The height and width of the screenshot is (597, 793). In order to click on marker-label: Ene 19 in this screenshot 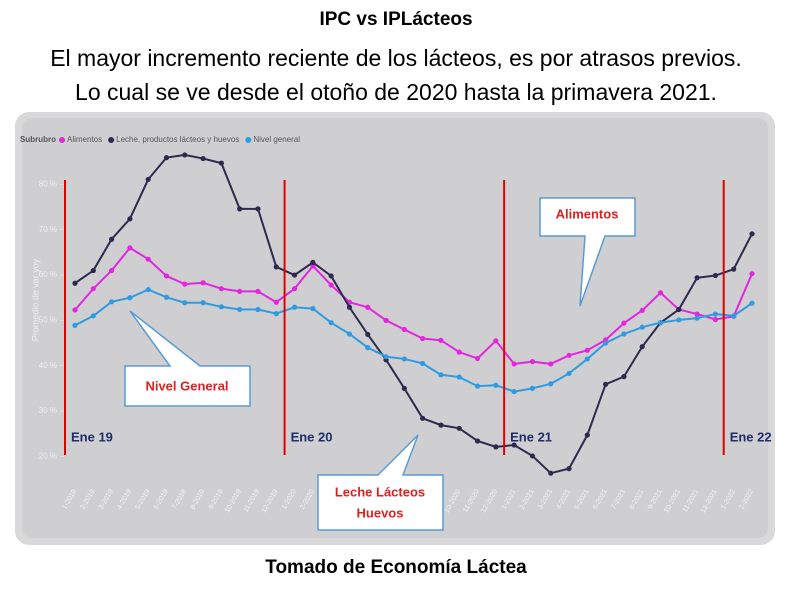, I will do `click(92, 436)`.